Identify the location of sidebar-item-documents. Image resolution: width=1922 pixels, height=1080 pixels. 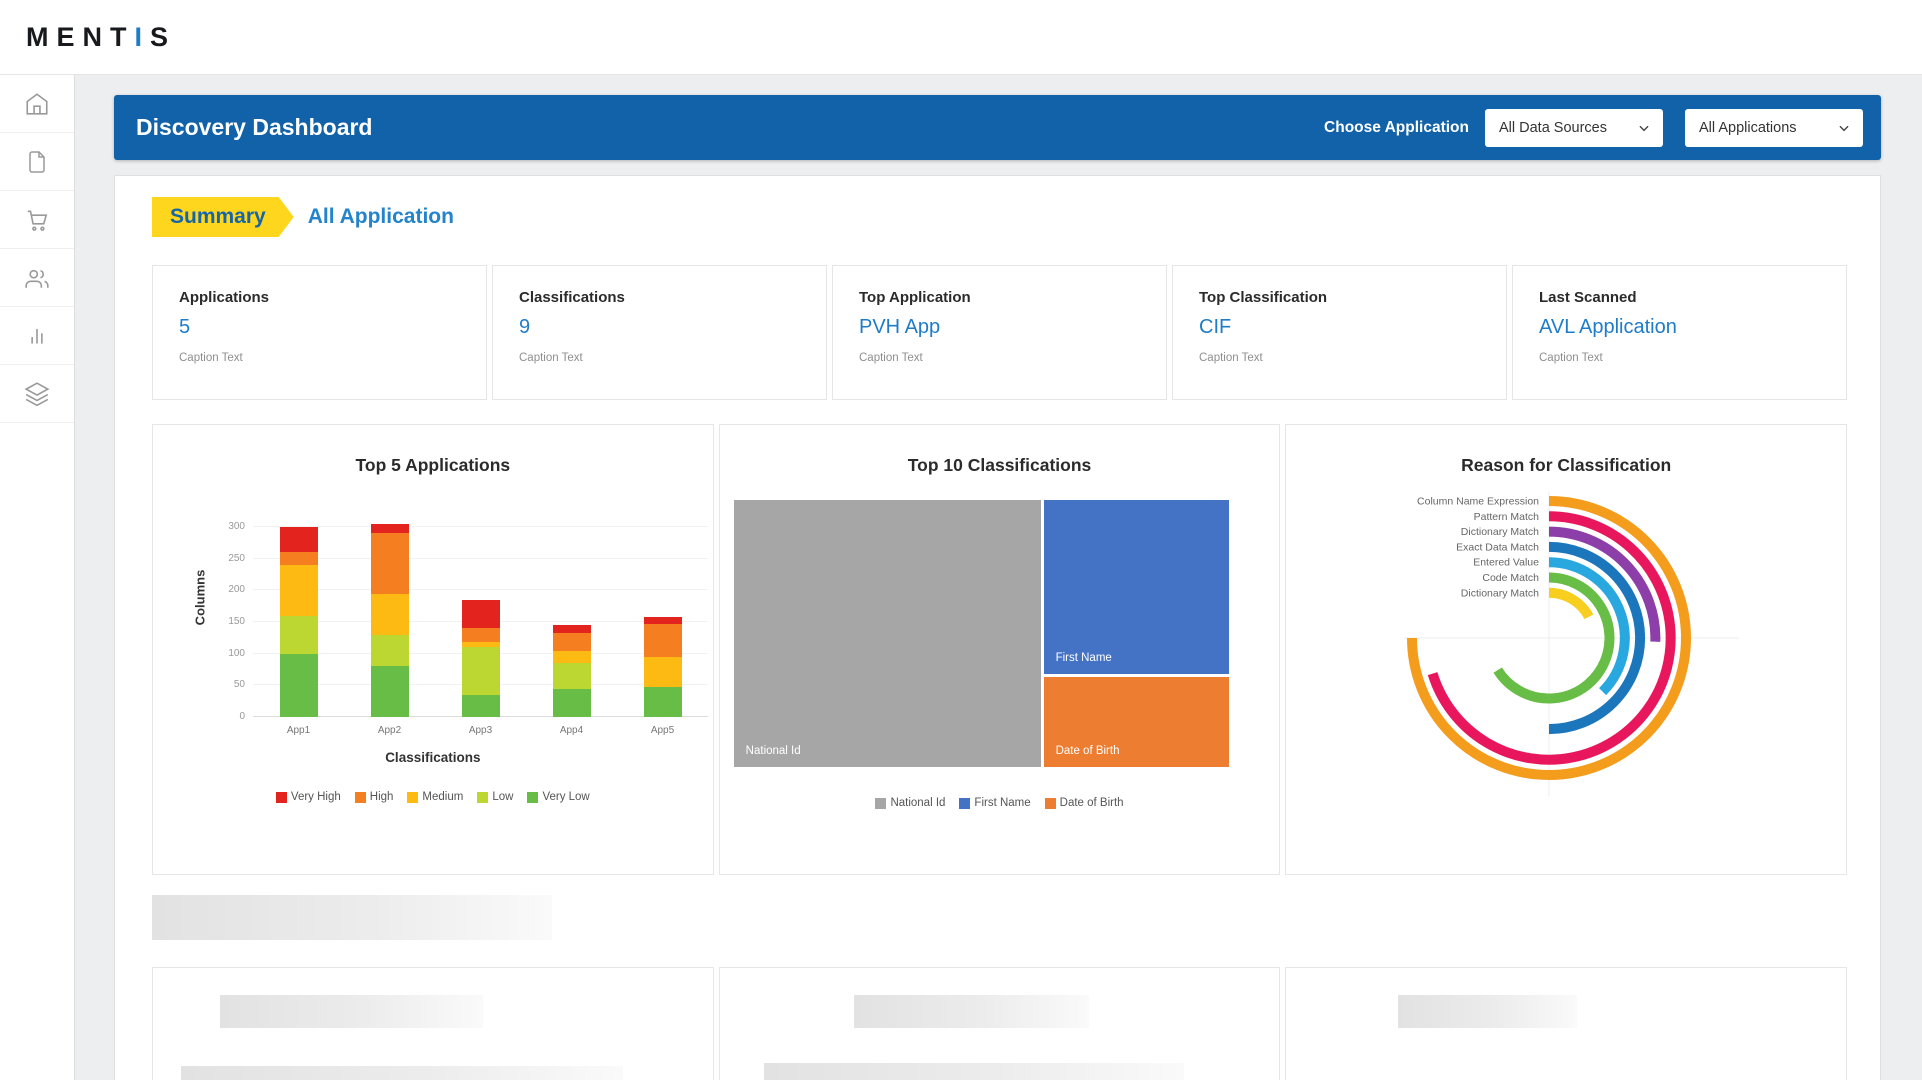
(37, 162).